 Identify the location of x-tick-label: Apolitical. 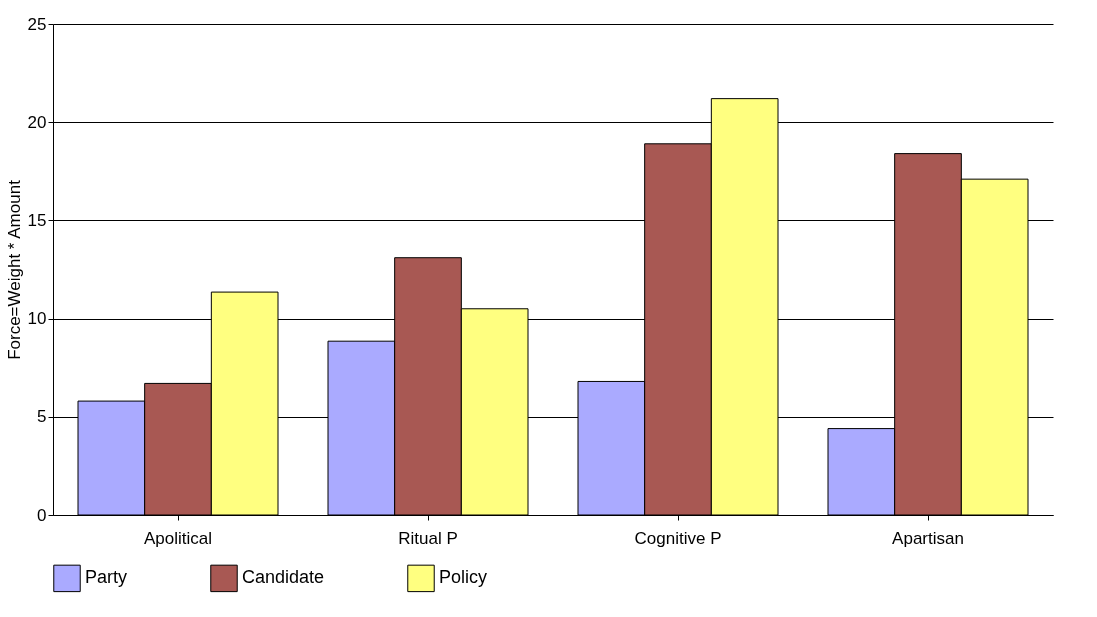
(178, 538).